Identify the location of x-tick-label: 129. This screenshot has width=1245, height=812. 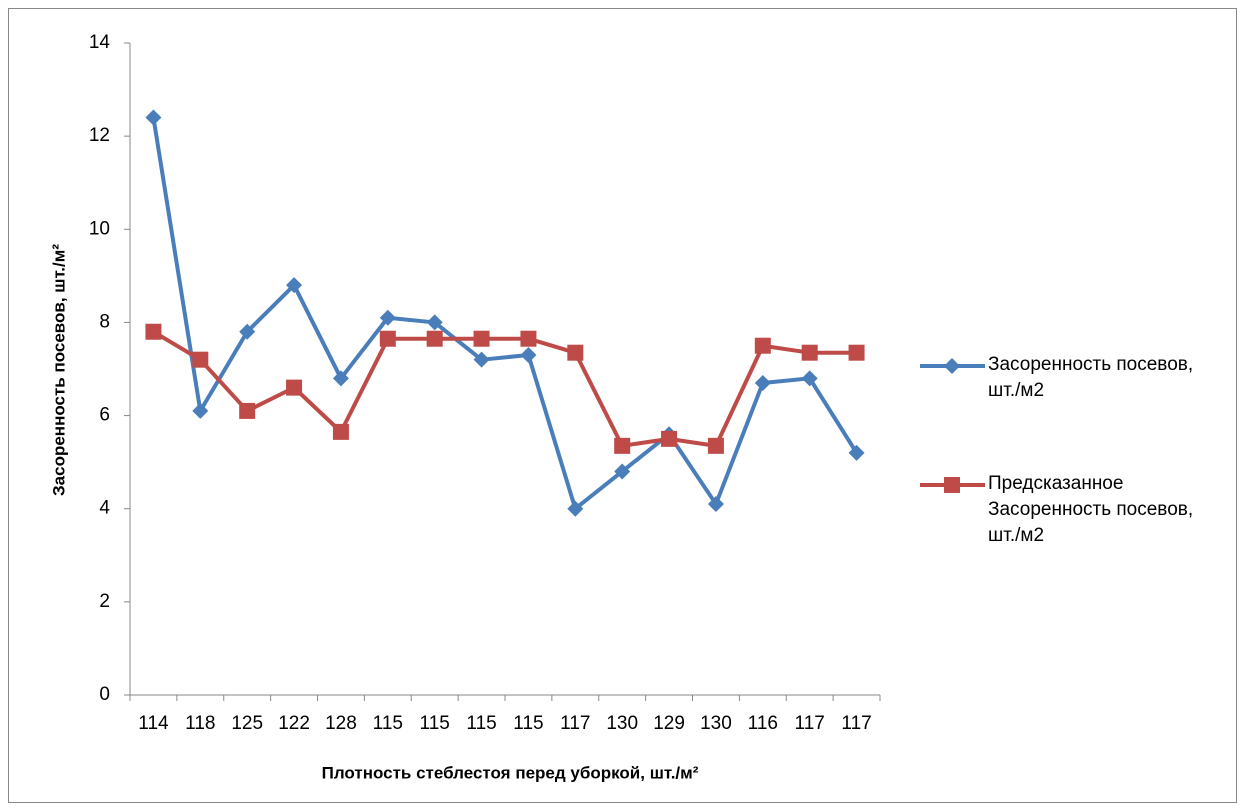
(669, 723).